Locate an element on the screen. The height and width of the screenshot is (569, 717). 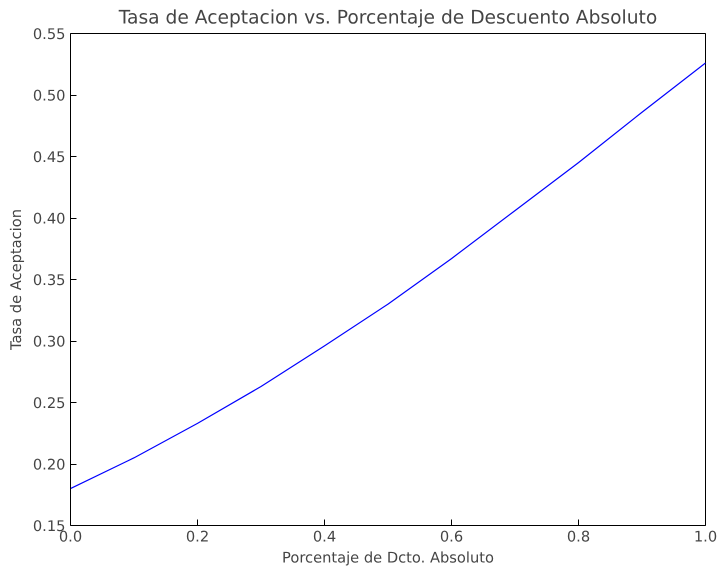
y-axis-title: Tasa de Aceptacion is located at coordinates (16, 280).